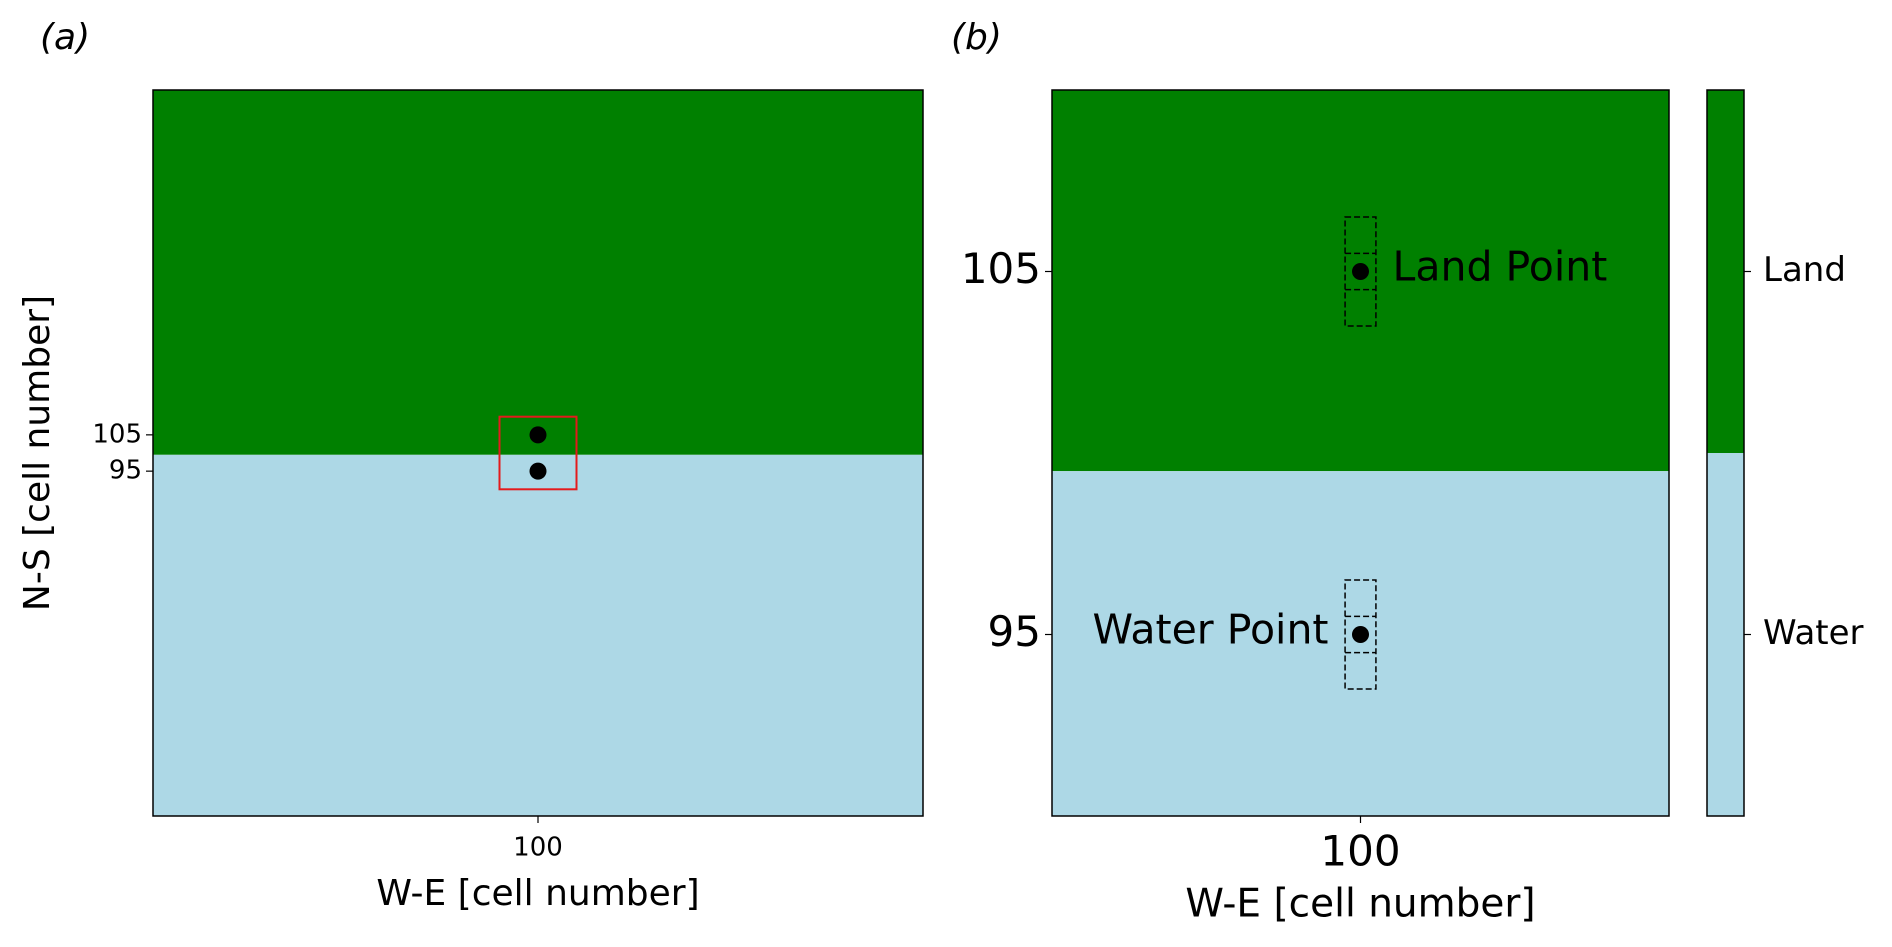 The width and height of the screenshot is (1892, 947). I want to click on panel-label: (b), so click(976, 37).